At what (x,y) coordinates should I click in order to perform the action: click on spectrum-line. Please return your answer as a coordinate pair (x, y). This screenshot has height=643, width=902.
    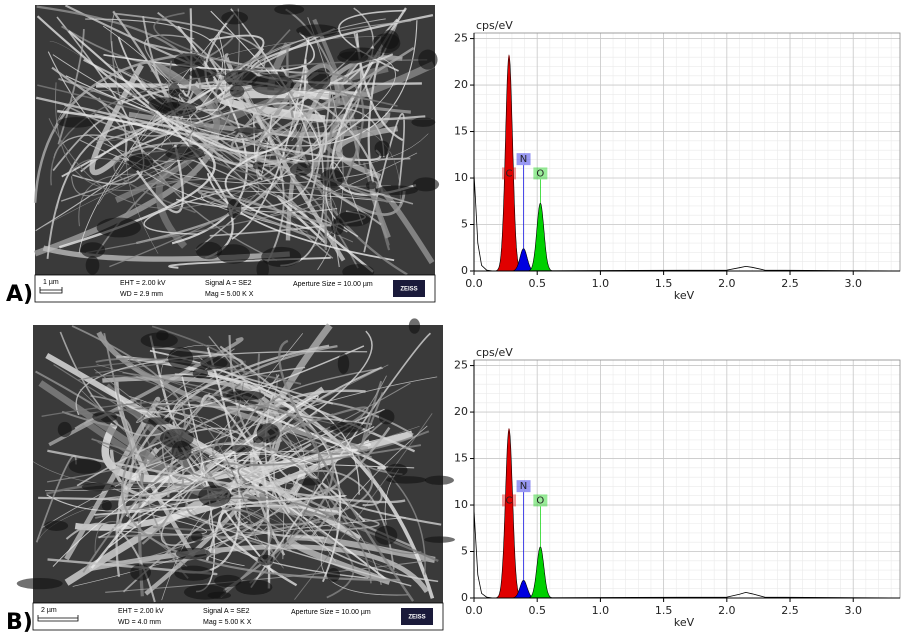
    Looking at the image, I should click on (687, 222).